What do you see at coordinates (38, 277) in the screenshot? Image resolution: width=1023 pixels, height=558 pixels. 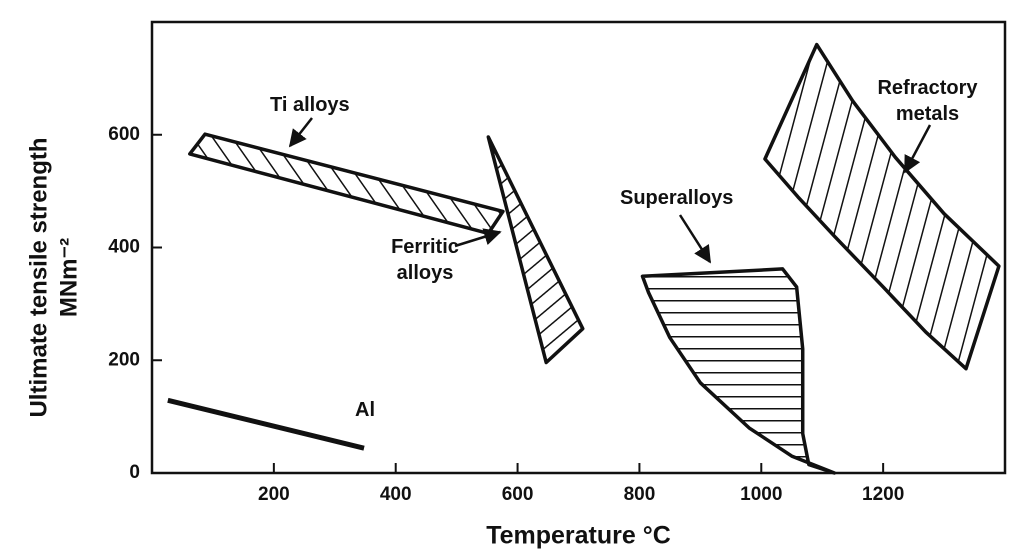 I see `y-axis-title: Ultimate tensile strength` at bounding box center [38, 277].